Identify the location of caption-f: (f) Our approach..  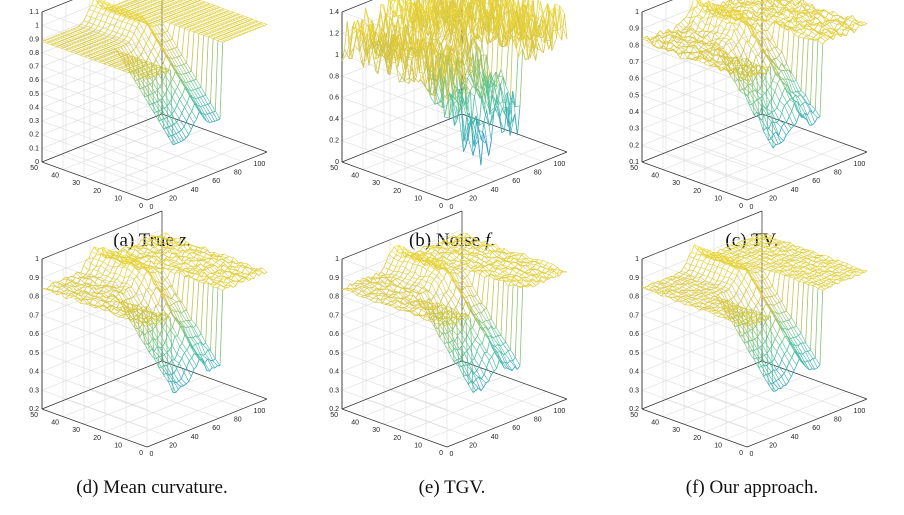
(752, 488).